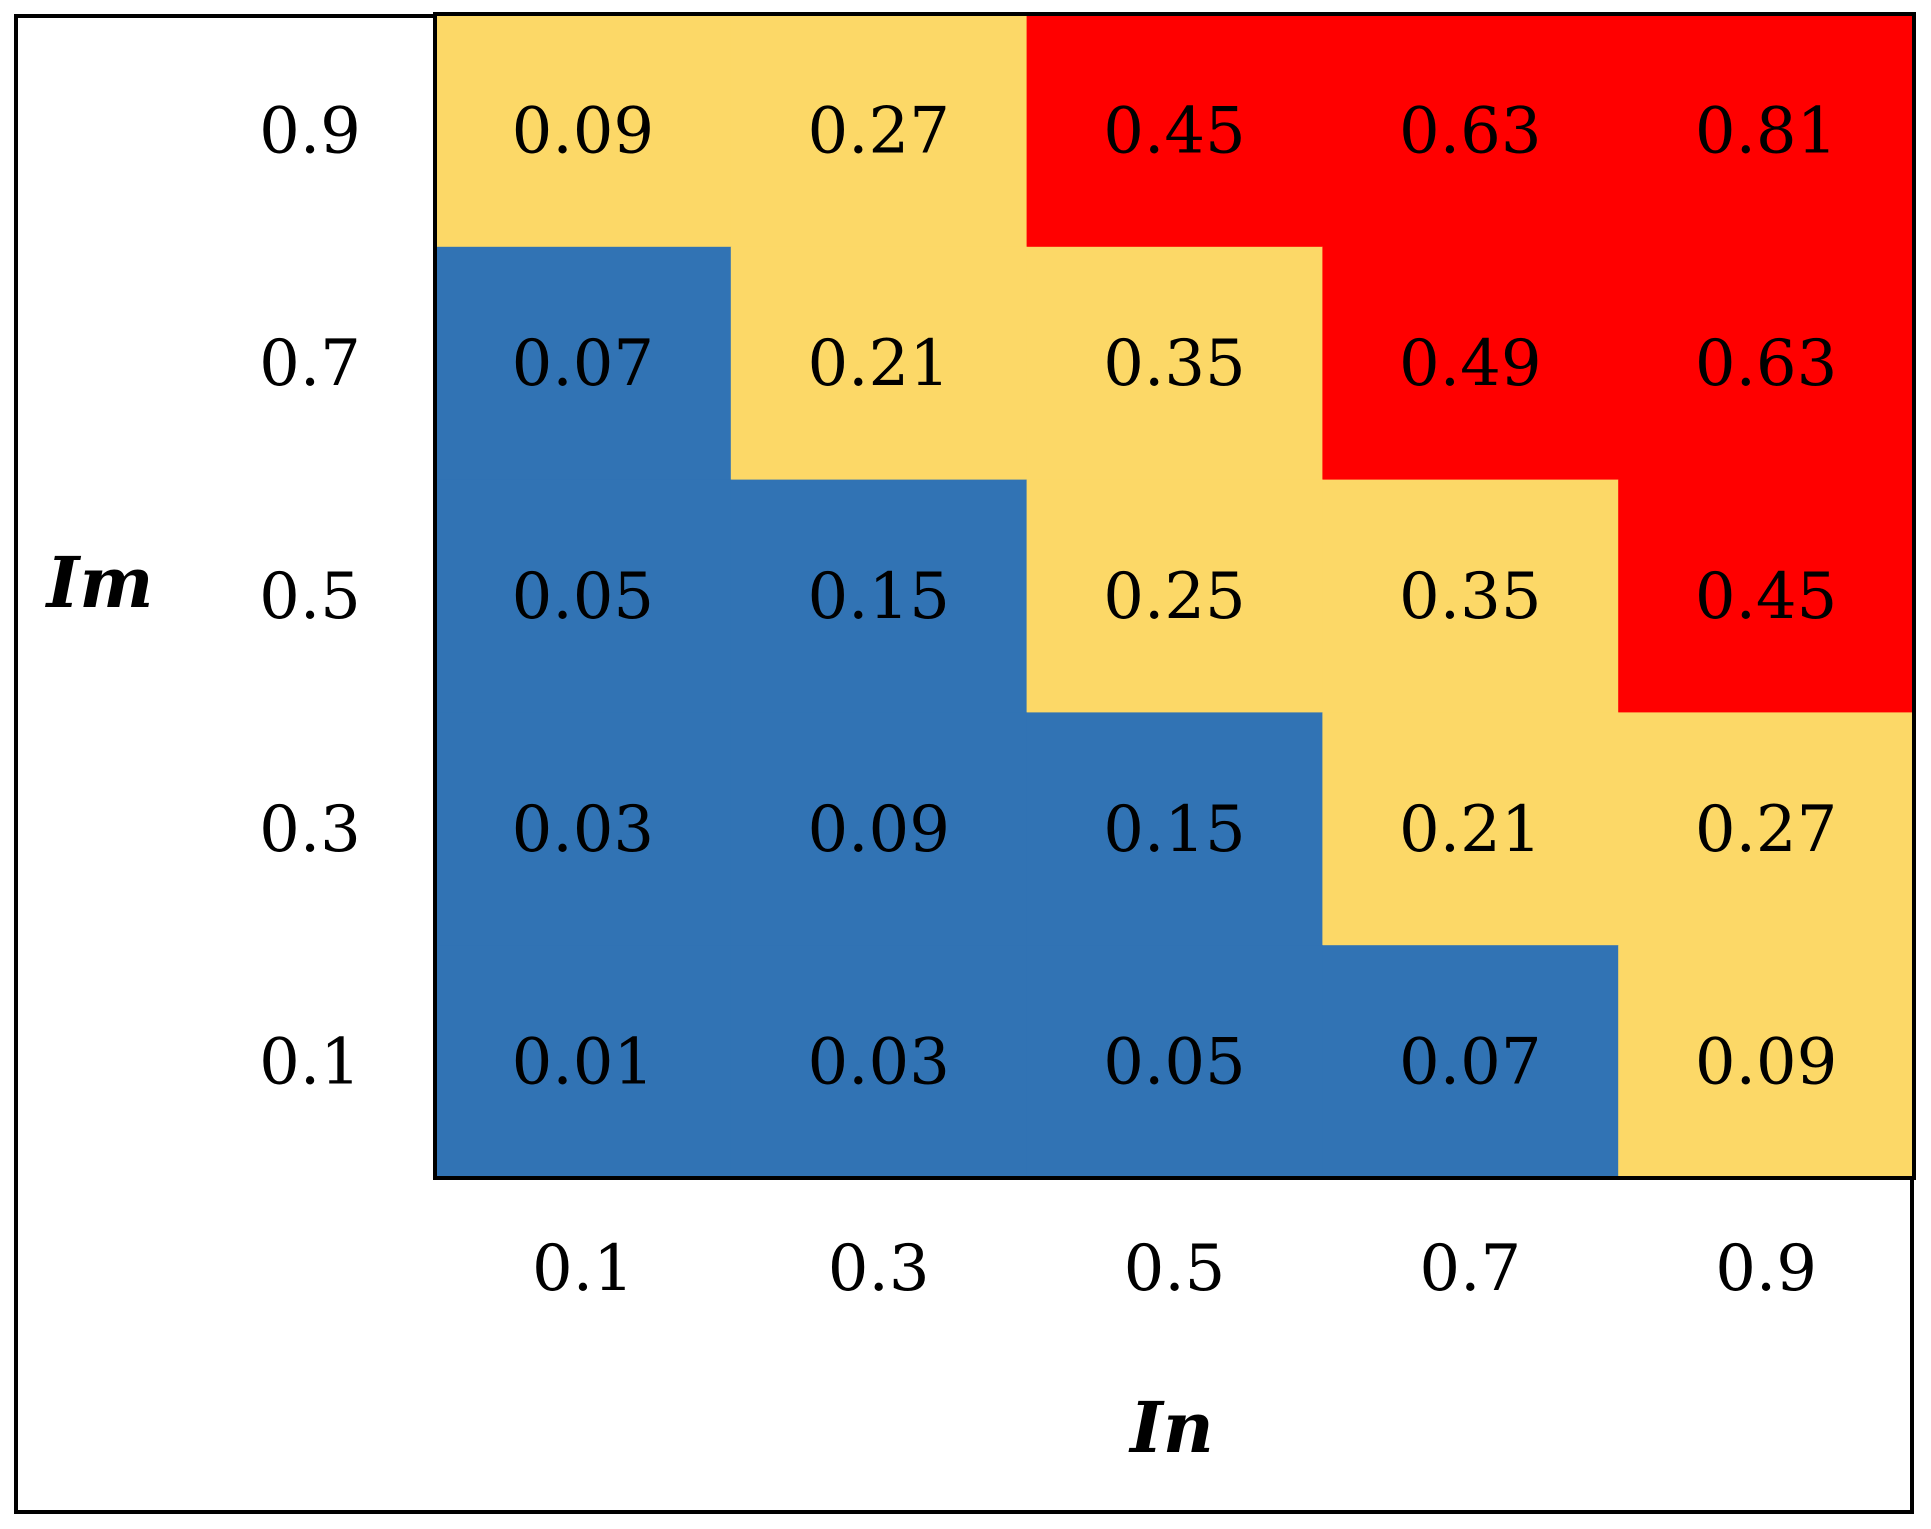  I want to click on heatmap-cell-r0-c1, so click(879, 131).